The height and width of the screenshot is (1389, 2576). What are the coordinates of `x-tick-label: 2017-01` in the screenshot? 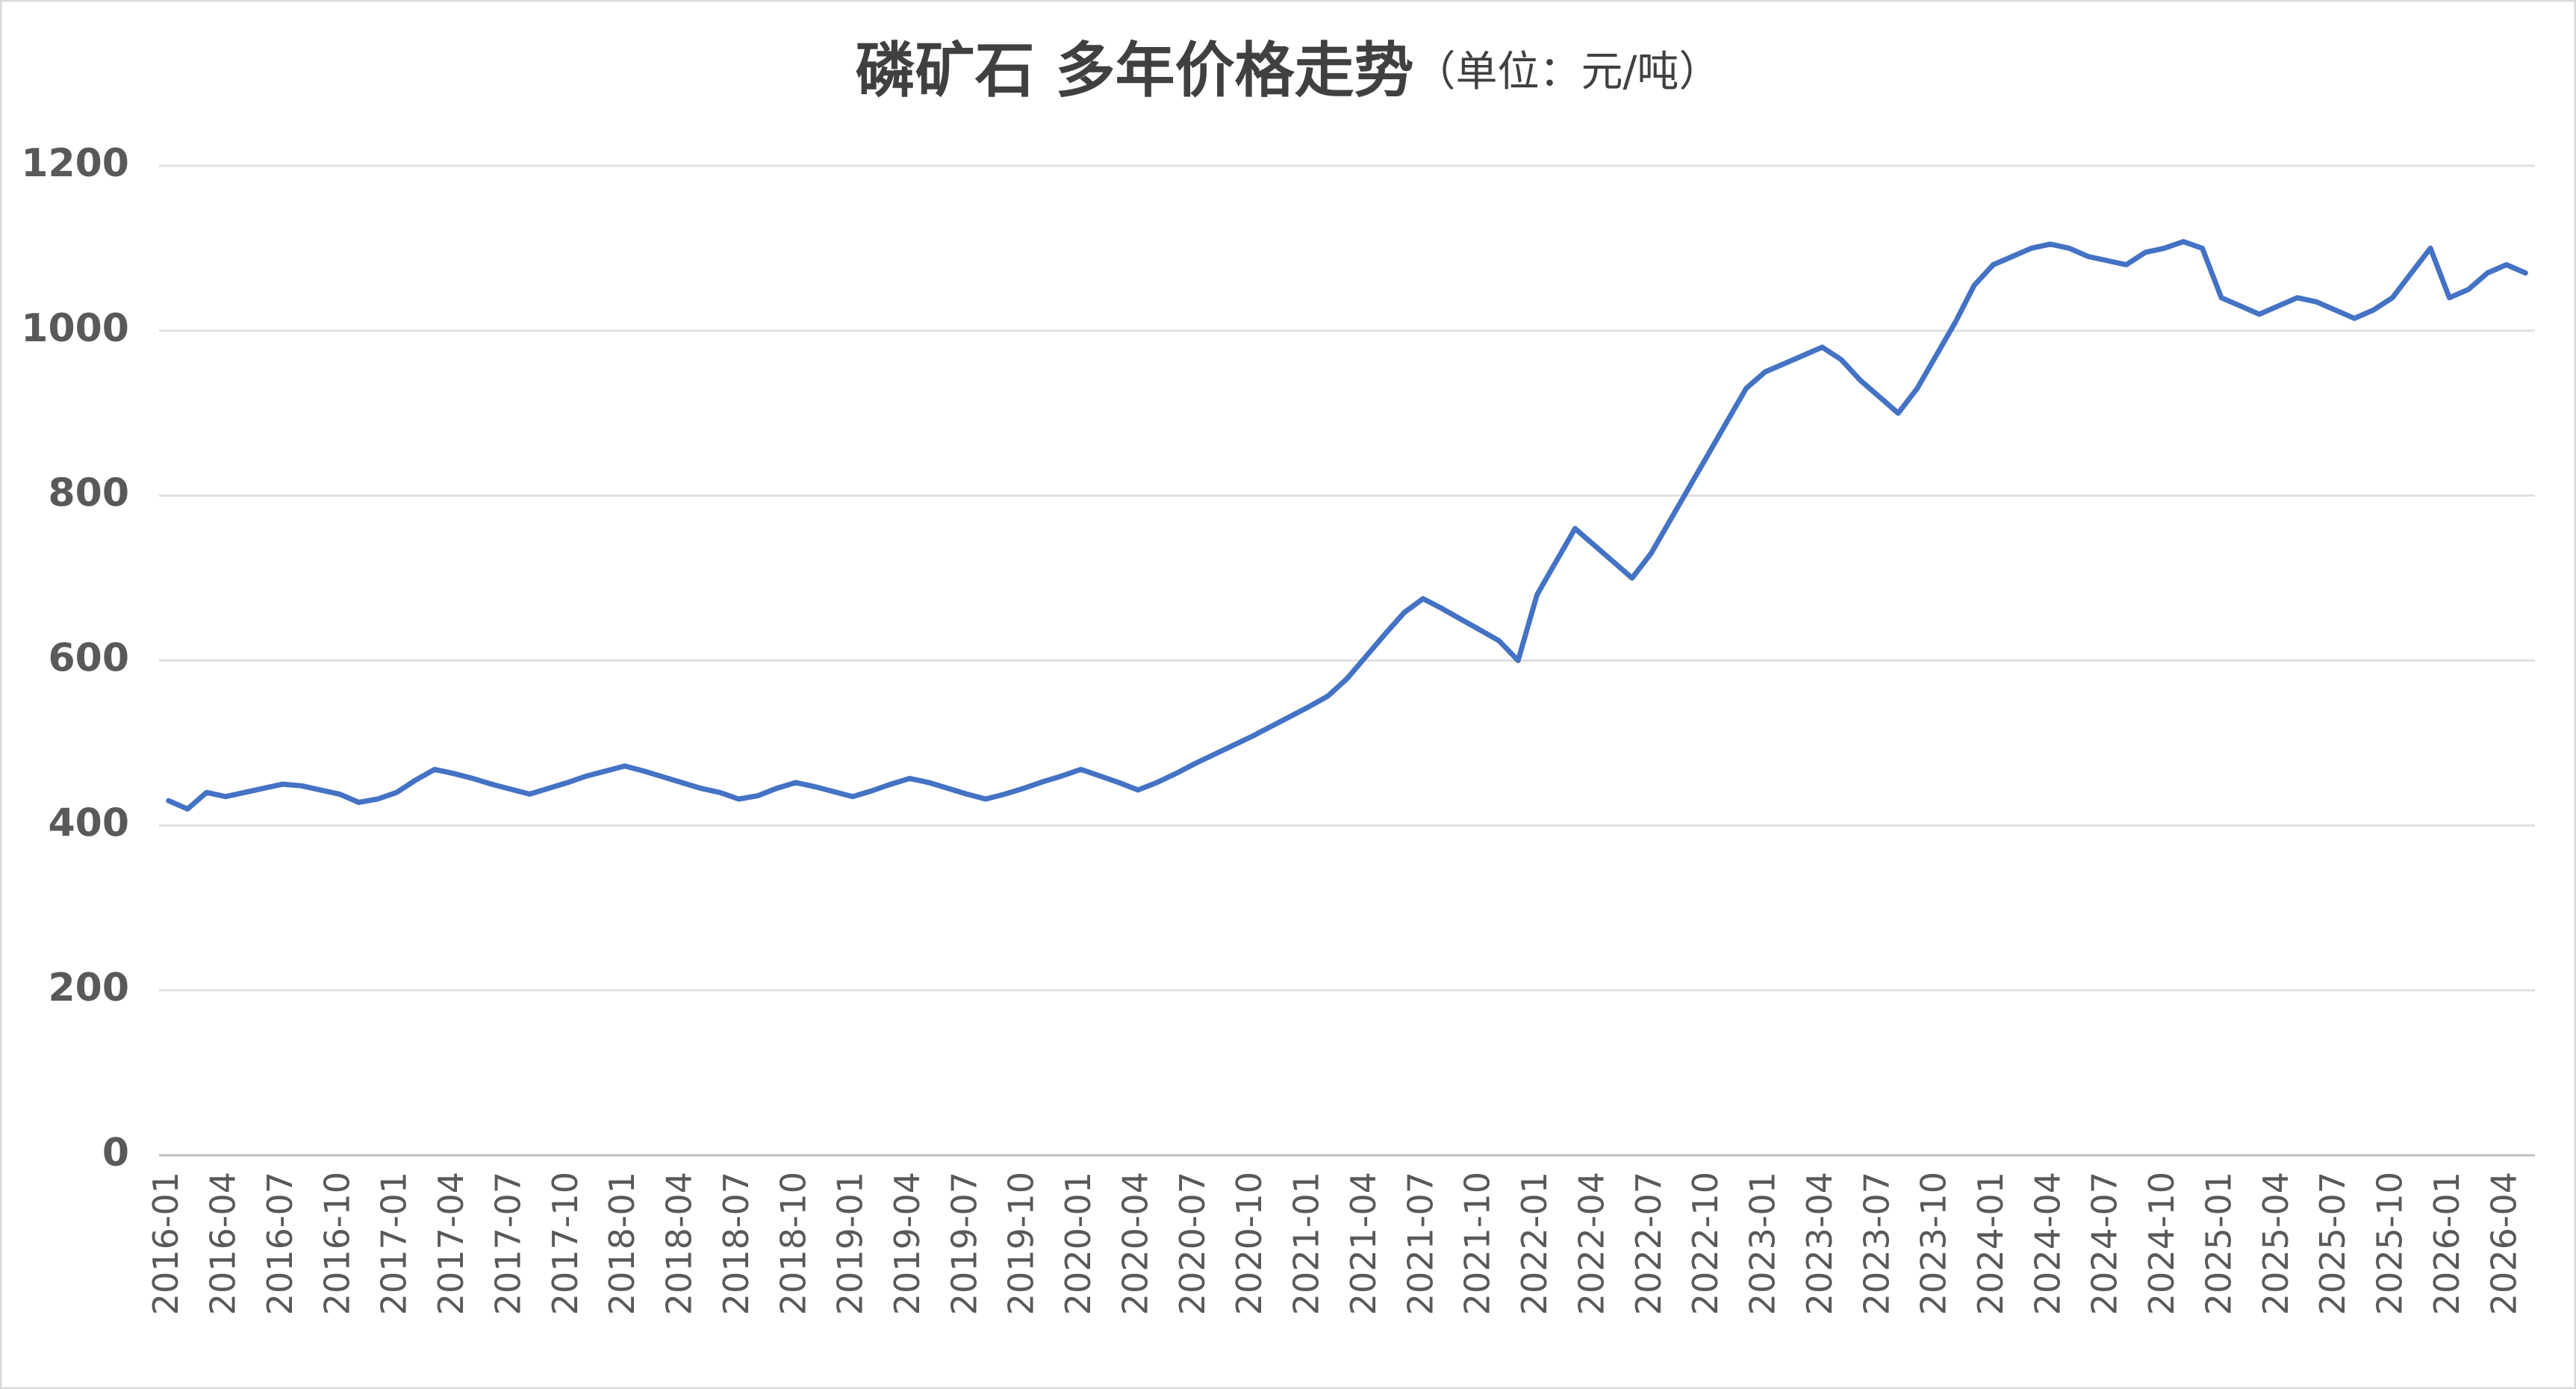 It's located at (394, 1244).